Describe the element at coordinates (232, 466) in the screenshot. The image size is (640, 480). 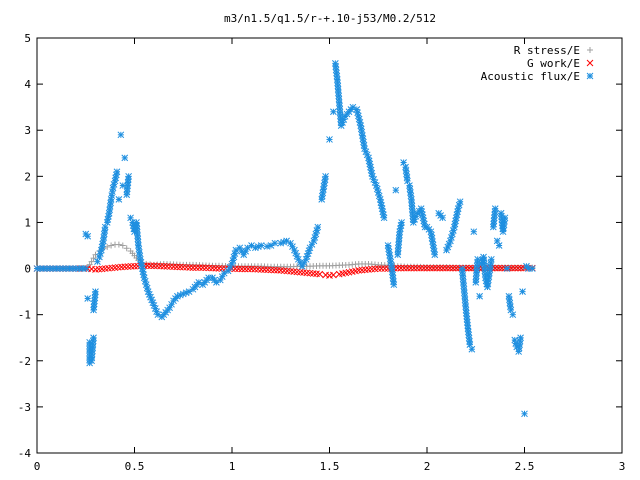
I see `x-tick-label: 1` at that location.